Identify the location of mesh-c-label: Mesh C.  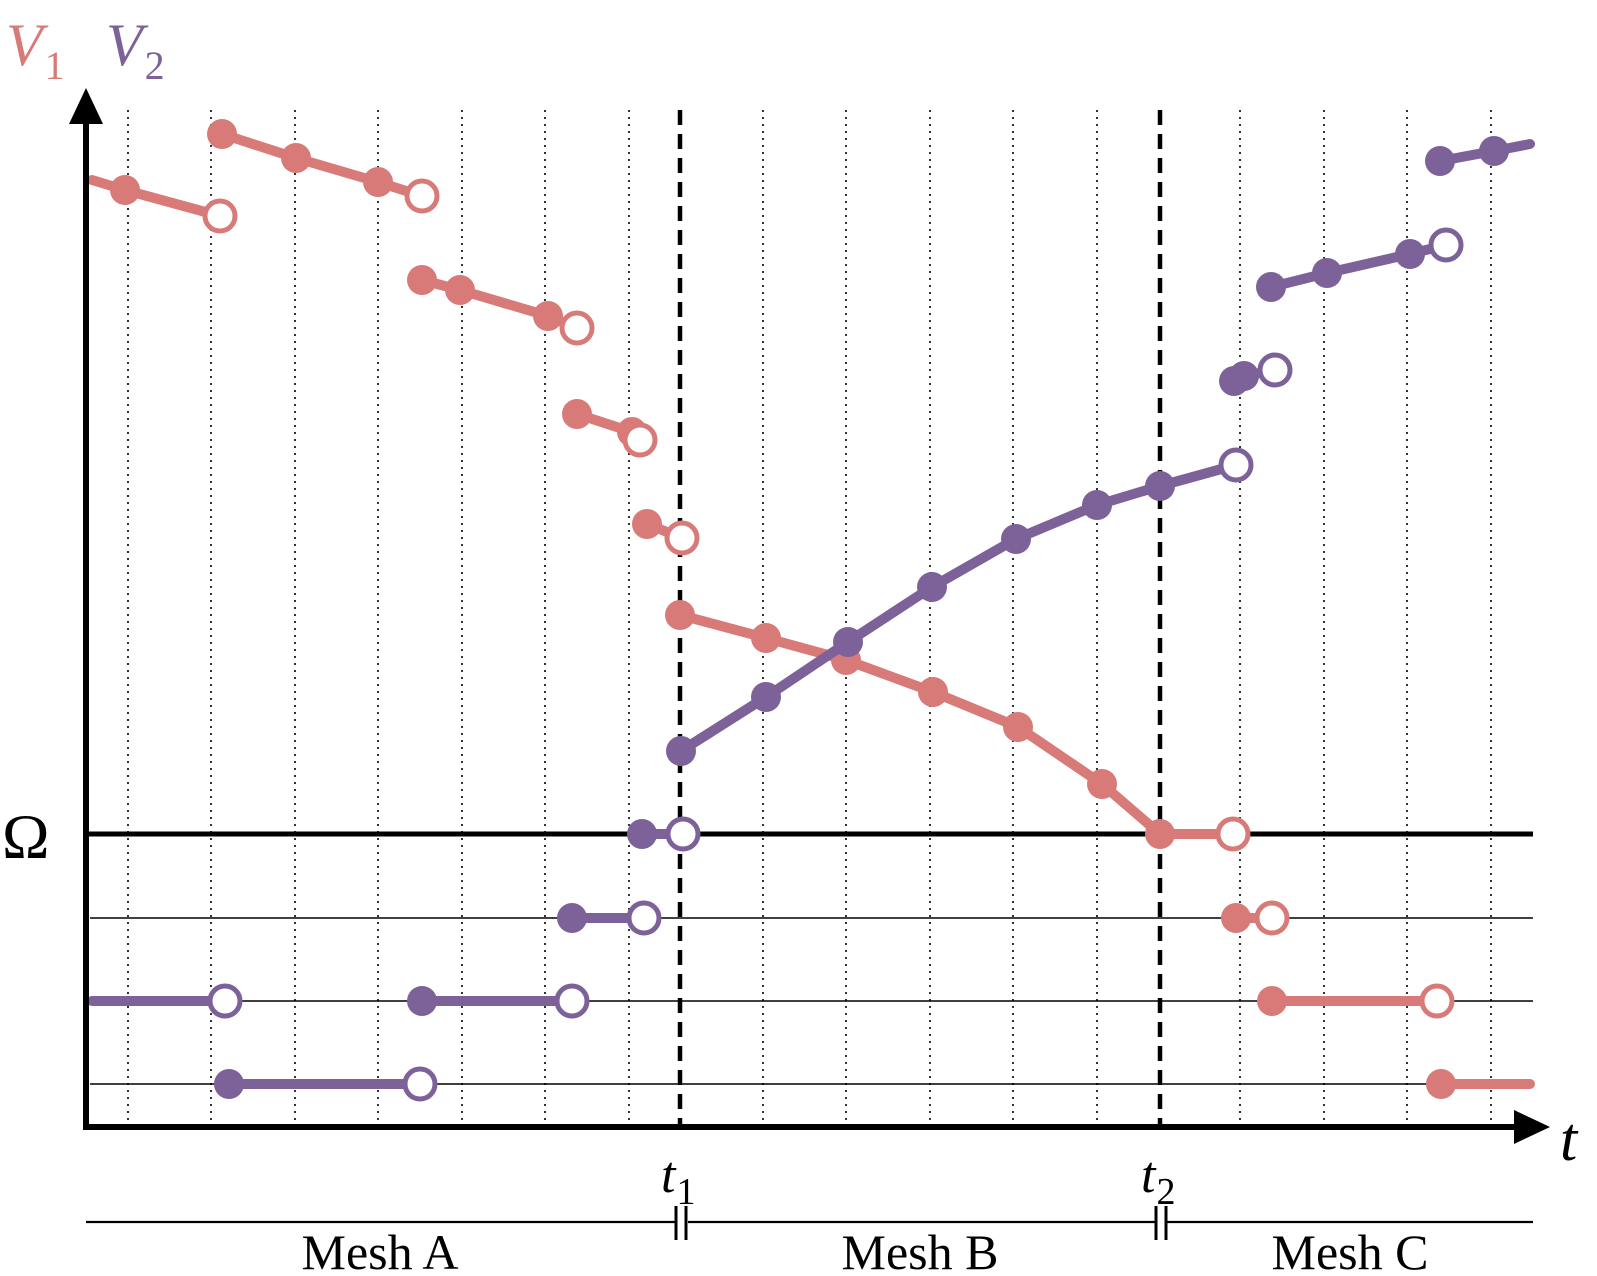
(1350, 1250).